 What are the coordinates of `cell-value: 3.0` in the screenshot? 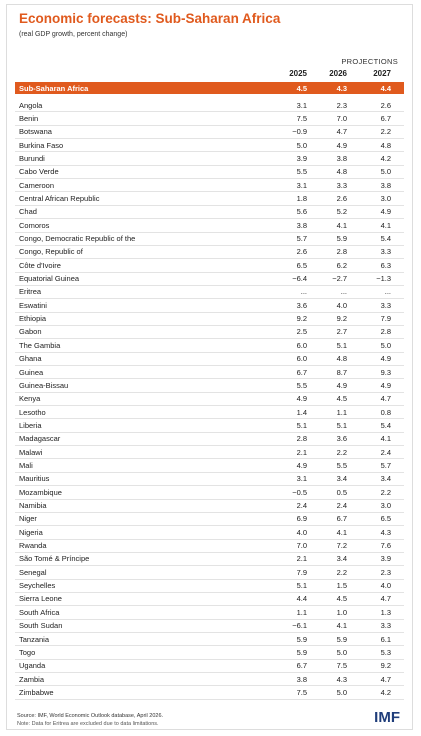 It's located at (385, 505).